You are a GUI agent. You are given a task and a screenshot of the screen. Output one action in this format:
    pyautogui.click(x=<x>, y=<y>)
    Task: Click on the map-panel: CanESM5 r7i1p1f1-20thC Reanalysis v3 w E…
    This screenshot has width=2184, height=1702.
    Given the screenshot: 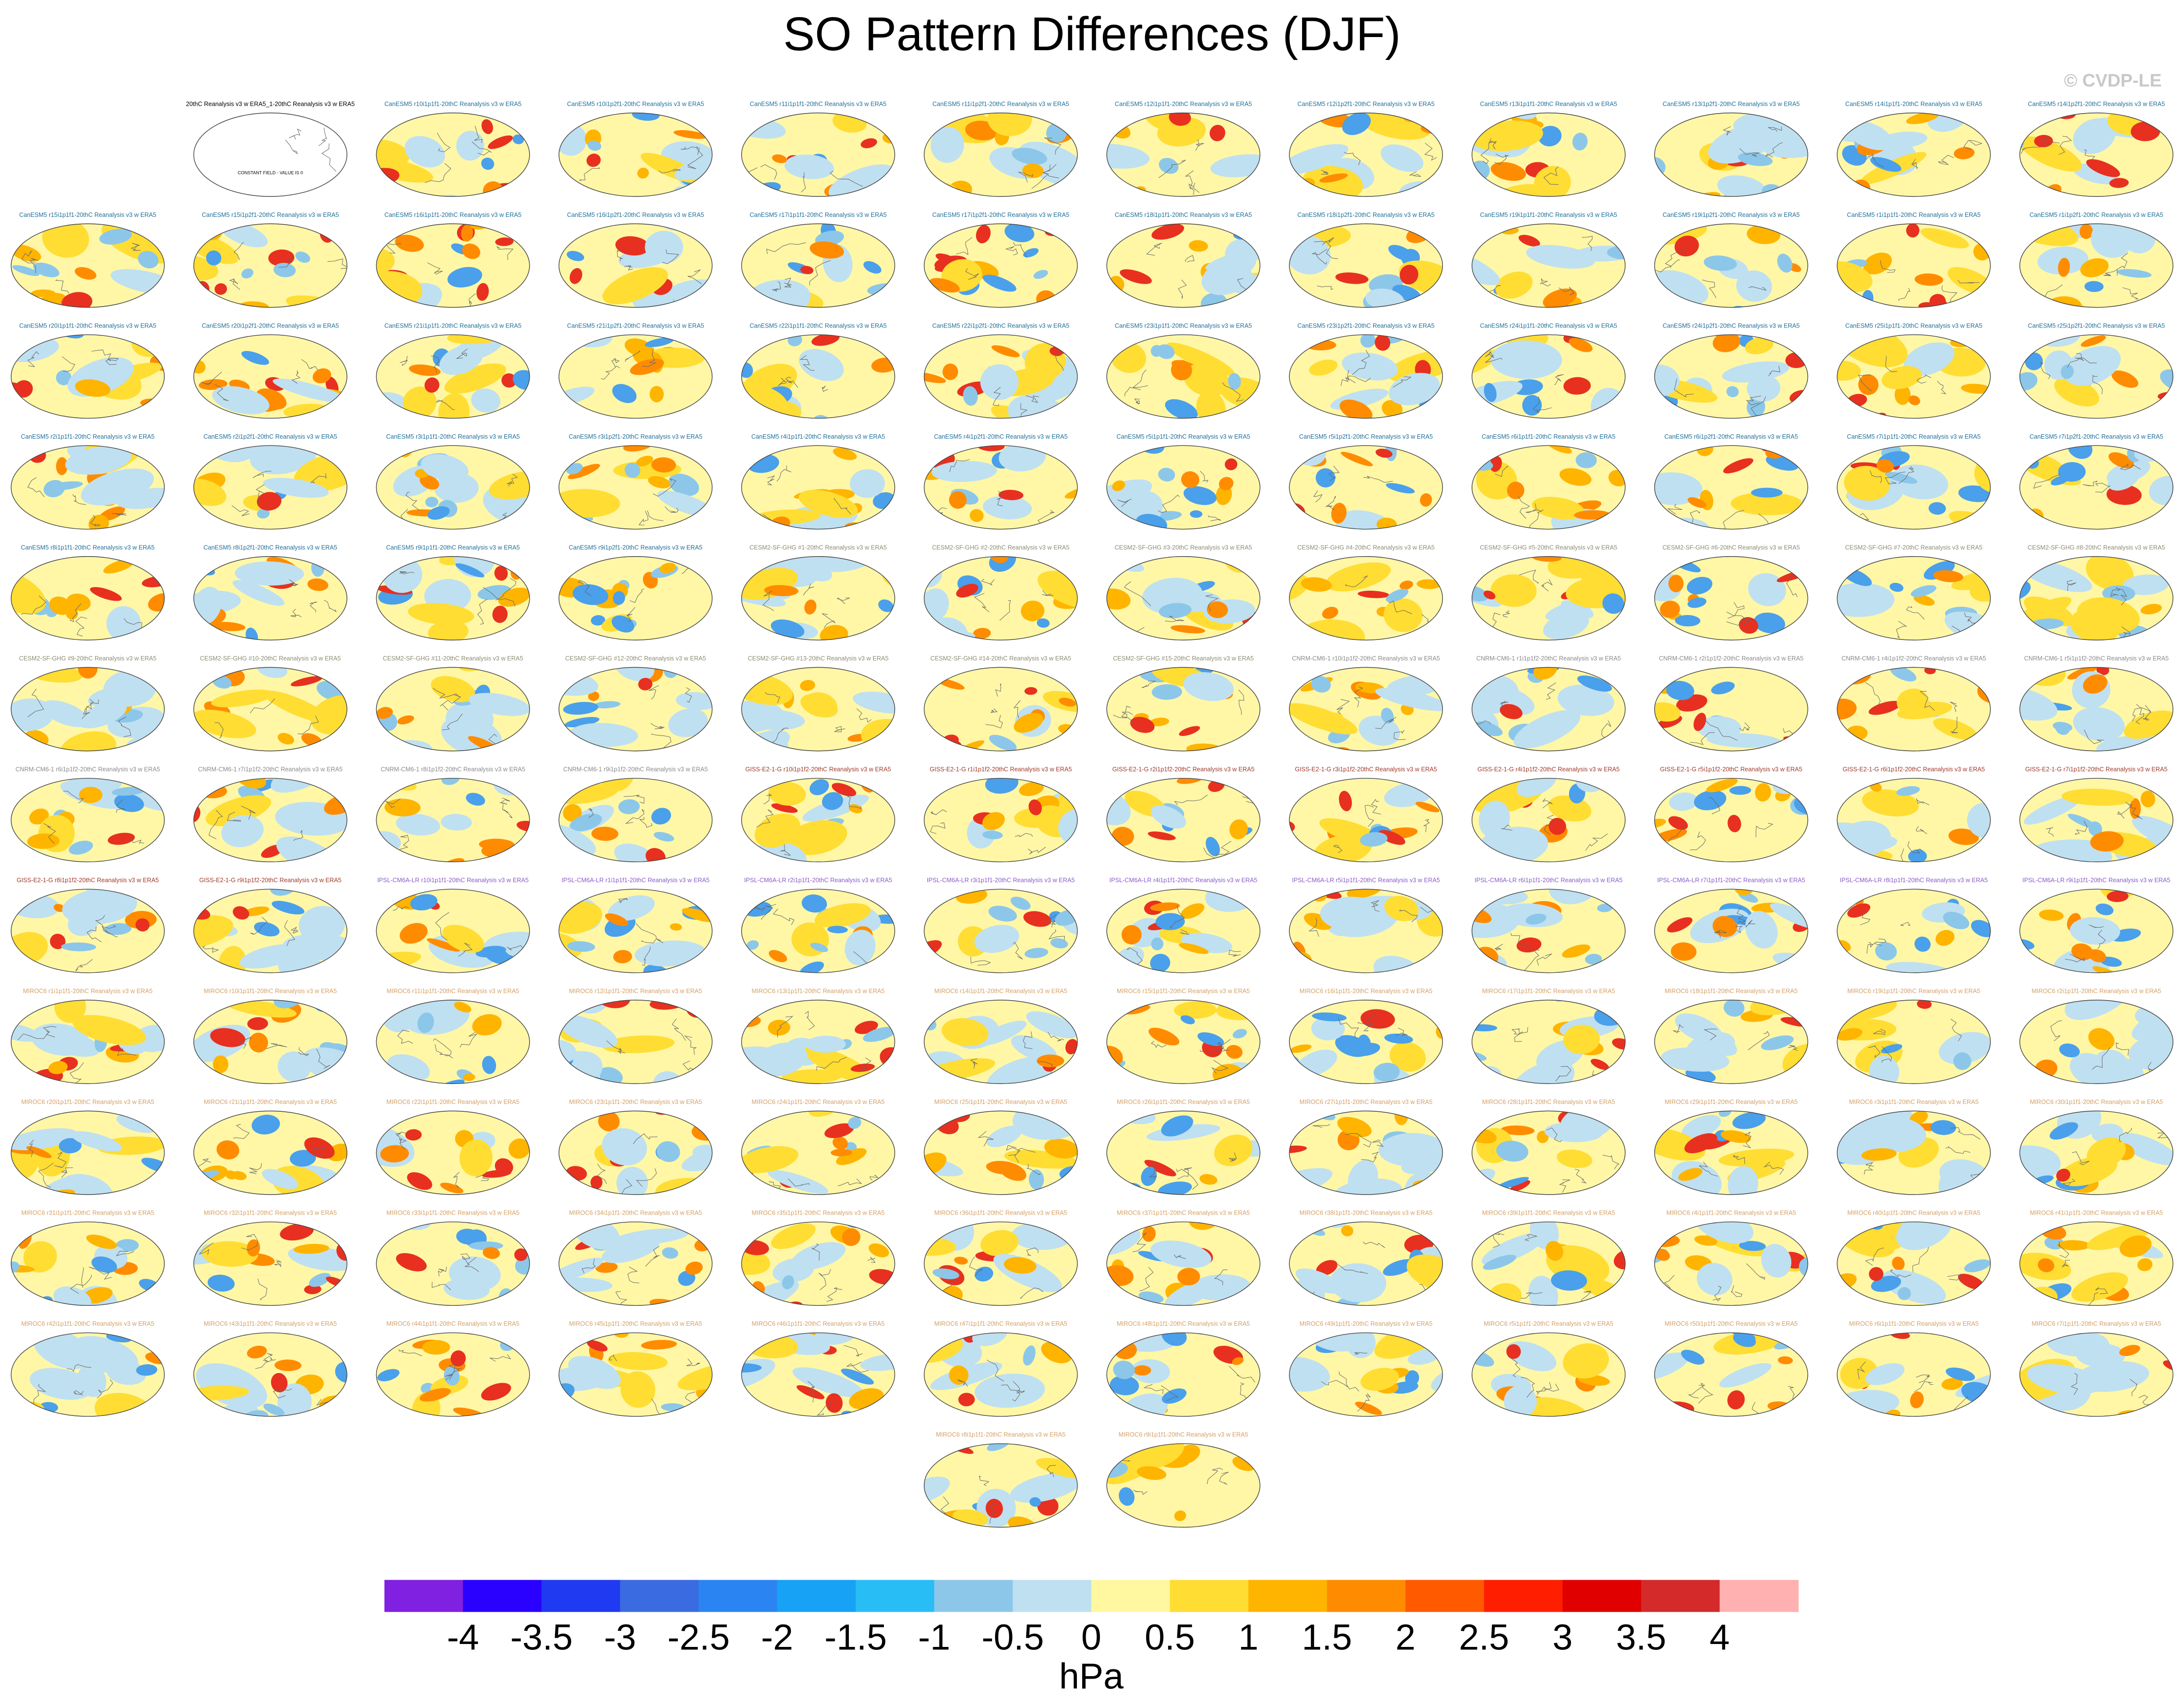 What is the action you would take?
    pyautogui.click(x=1914, y=482)
    